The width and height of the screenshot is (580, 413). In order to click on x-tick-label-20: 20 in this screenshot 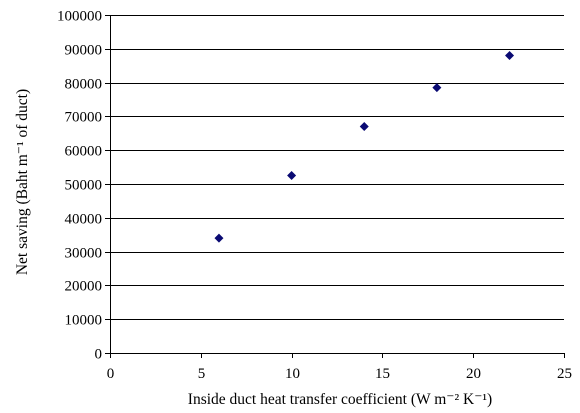, I will do `click(473, 374)`.